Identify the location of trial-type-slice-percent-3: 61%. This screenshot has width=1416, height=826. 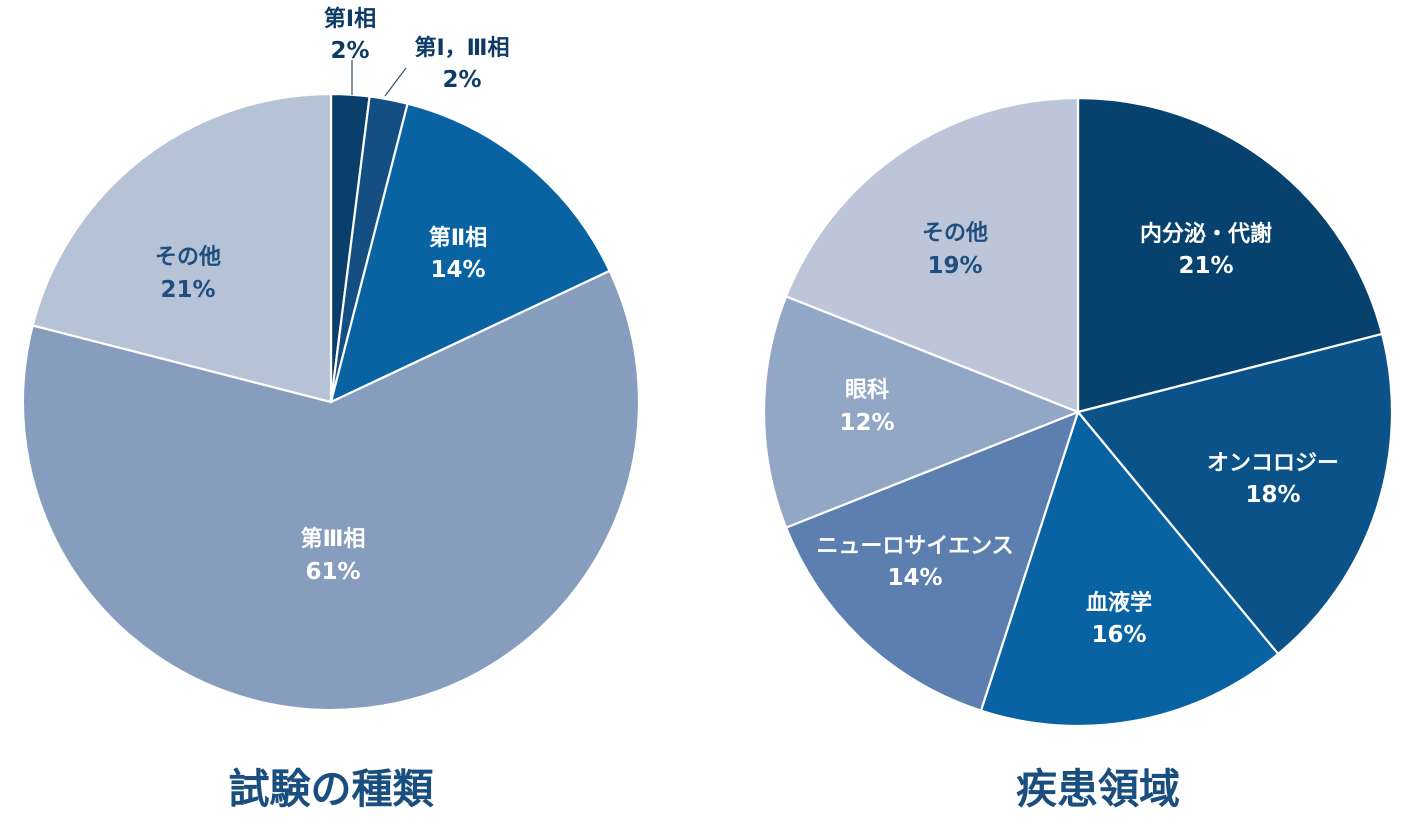
(332, 572).